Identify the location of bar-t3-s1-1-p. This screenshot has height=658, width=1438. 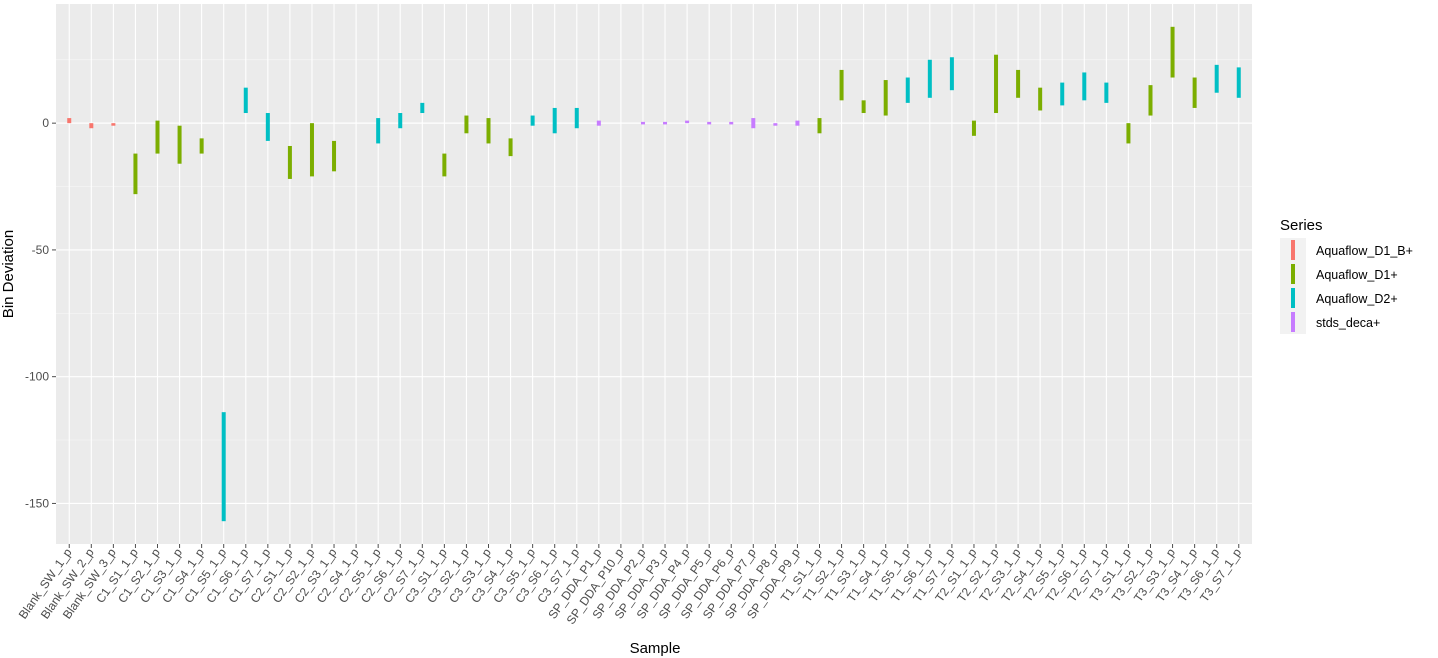
(1128, 133).